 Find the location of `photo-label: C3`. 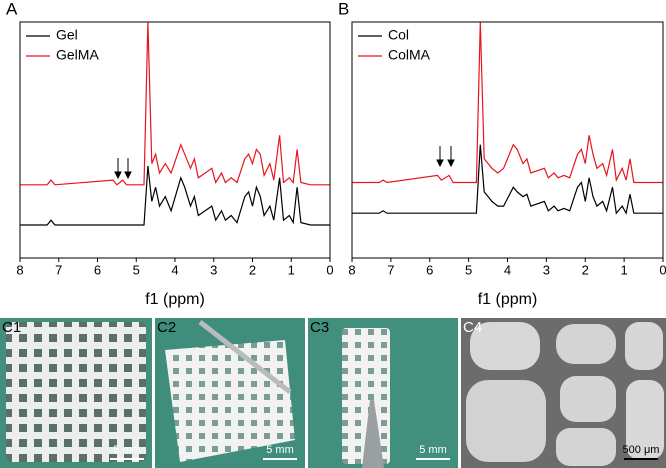

photo-label: C3 is located at coordinates (319, 327).